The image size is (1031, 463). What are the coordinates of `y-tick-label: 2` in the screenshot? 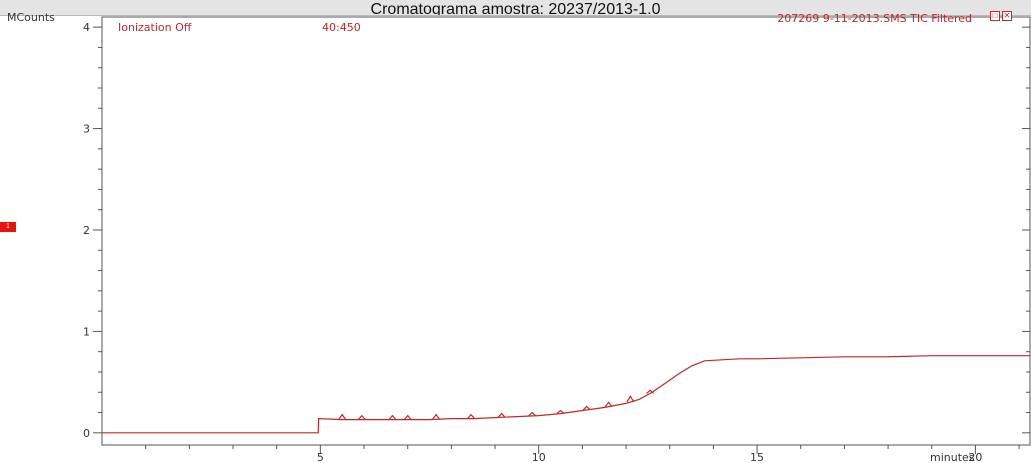 It's located at (86, 230).